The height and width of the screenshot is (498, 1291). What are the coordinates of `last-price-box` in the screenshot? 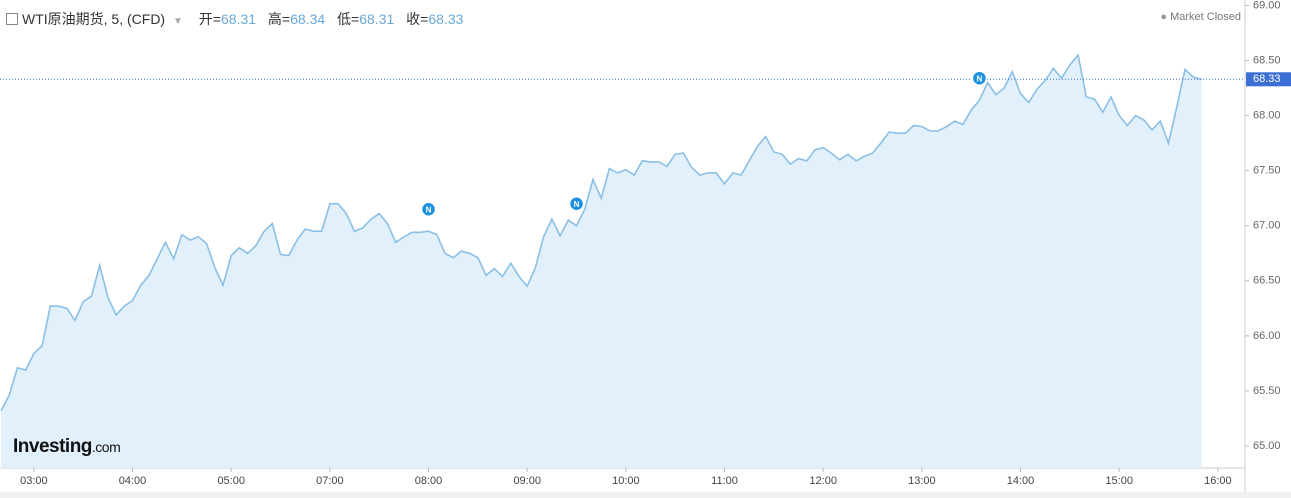 It's located at (1268, 79).